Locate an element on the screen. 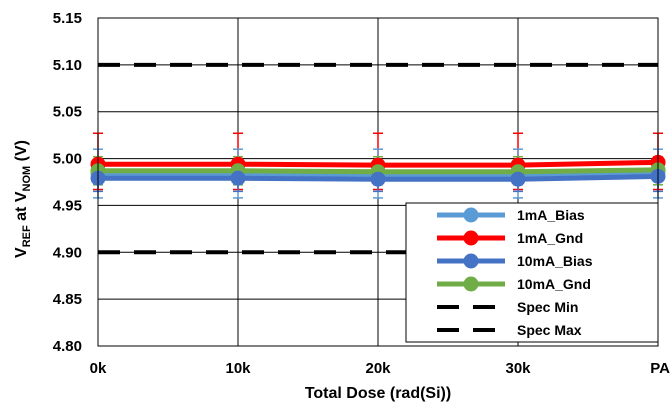 This screenshot has height=402, width=670. legend-item: Spec Min is located at coordinates (507, 307).